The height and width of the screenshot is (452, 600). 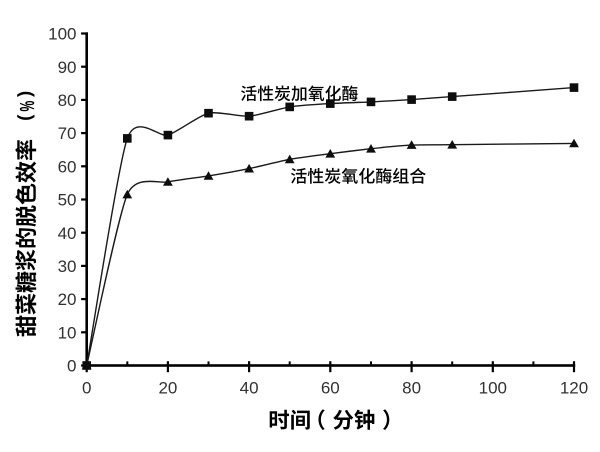 What do you see at coordinates (67, 200) in the screenshot?
I see `svg-text: 50` at bounding box center [67, 200].